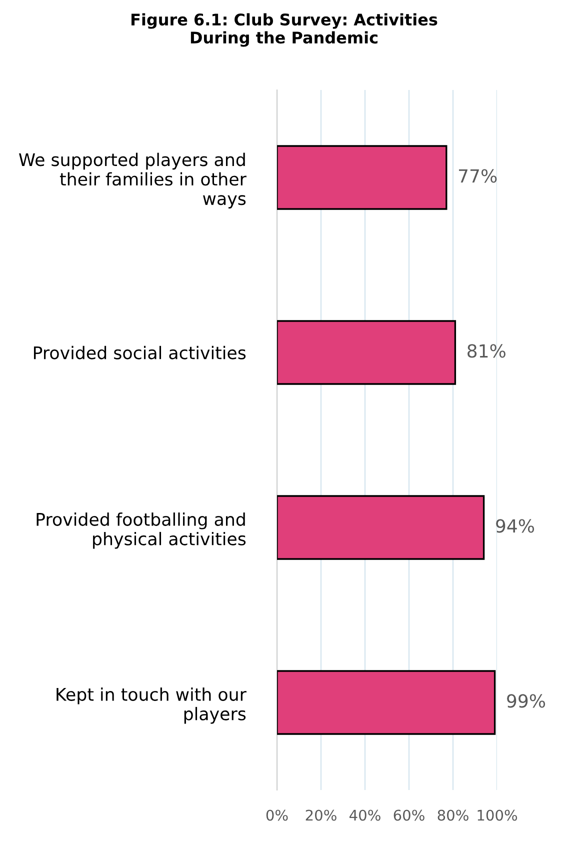 The height and width of the screenshot is (841, 568). I want to click on data-label: 94%, so click(515, 526).